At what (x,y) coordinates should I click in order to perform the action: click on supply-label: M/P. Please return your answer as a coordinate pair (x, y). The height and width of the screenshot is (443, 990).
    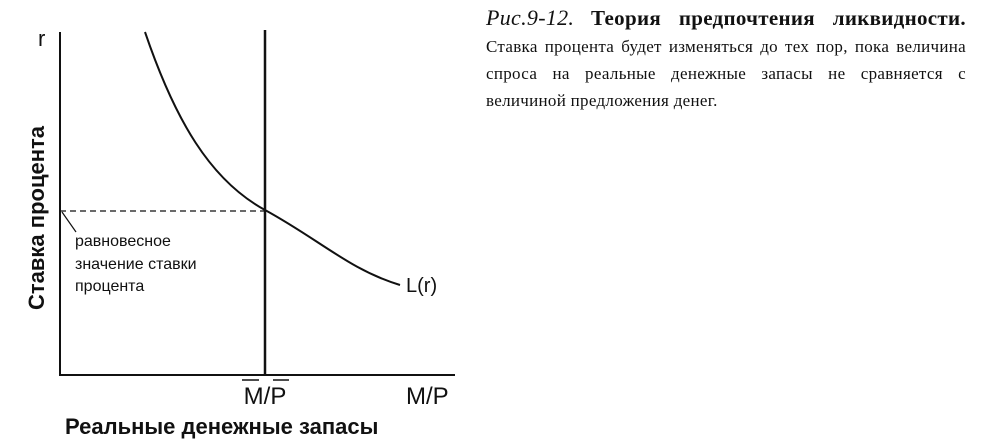
    Looking at the image, I should click on (265, 396).